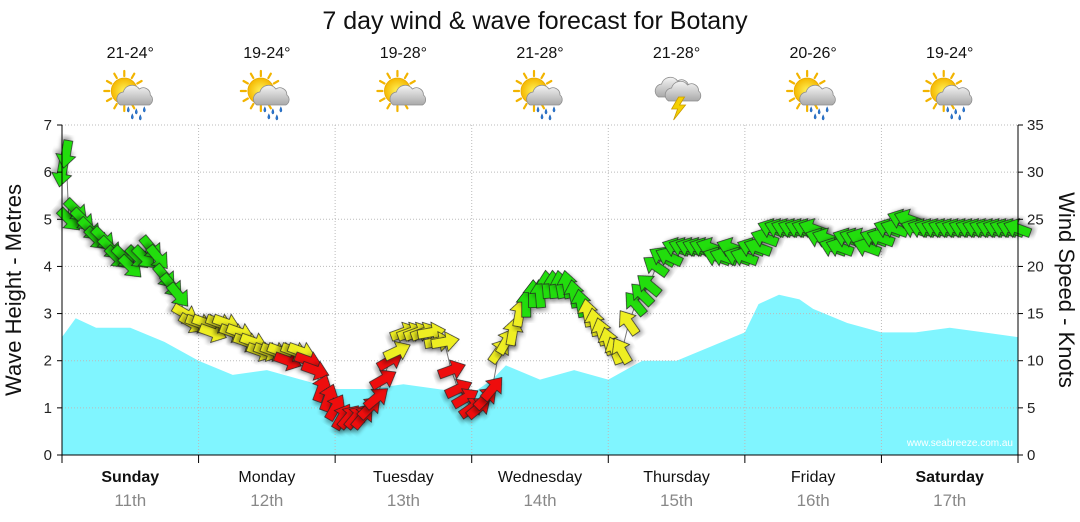 This screenshot has height=522, width=1080. I want to click on day-temperature: 19-28°, so click(403, 53).